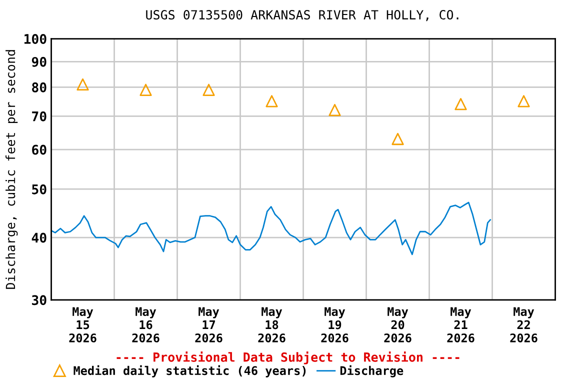  I want to click on x-tick-label: May 19 2026, so click(334, 324).